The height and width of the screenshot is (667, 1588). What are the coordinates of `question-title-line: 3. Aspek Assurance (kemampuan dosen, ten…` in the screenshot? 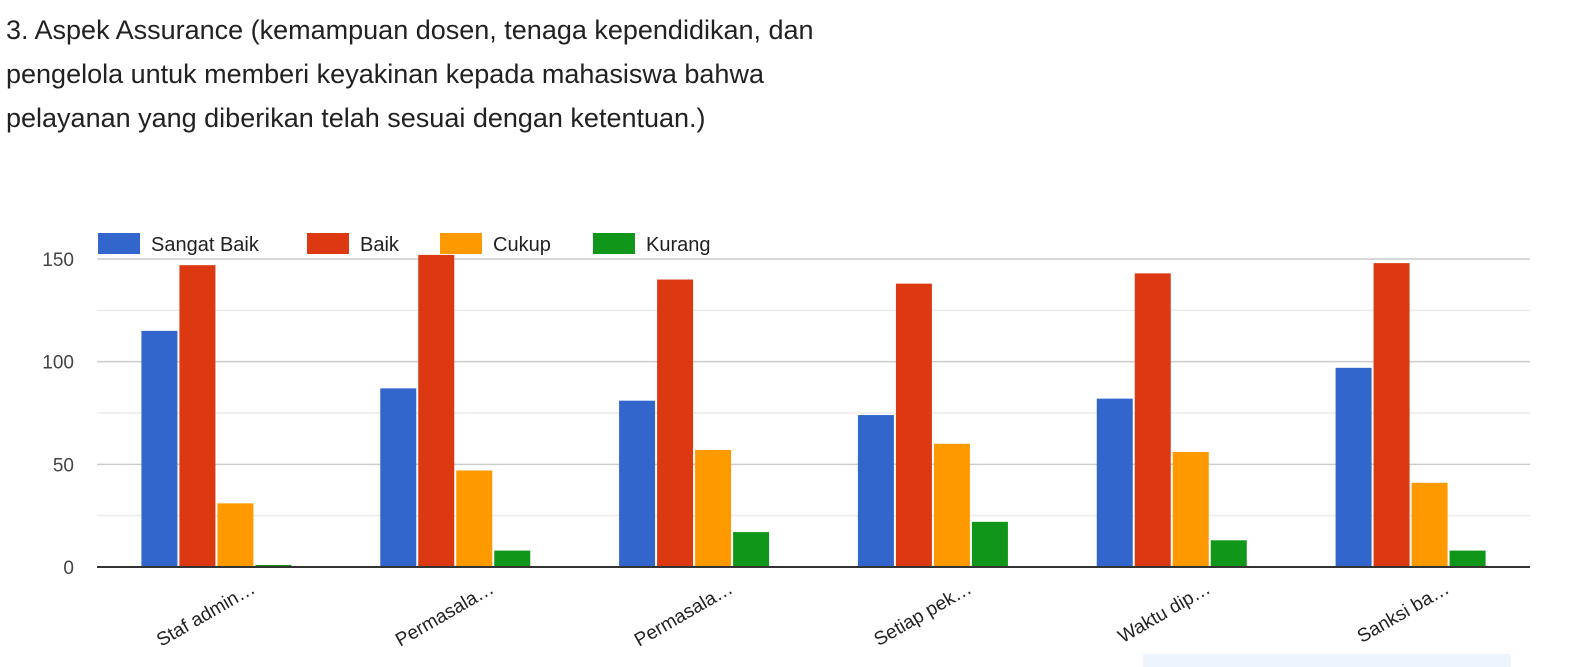 It's located at (410, 30).